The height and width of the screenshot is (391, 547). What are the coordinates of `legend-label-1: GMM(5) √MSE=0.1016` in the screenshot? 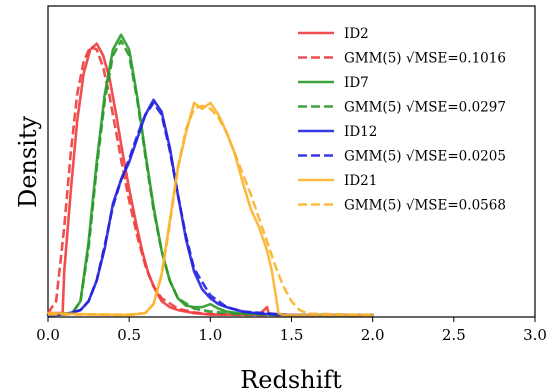 It's located at (425, 59).